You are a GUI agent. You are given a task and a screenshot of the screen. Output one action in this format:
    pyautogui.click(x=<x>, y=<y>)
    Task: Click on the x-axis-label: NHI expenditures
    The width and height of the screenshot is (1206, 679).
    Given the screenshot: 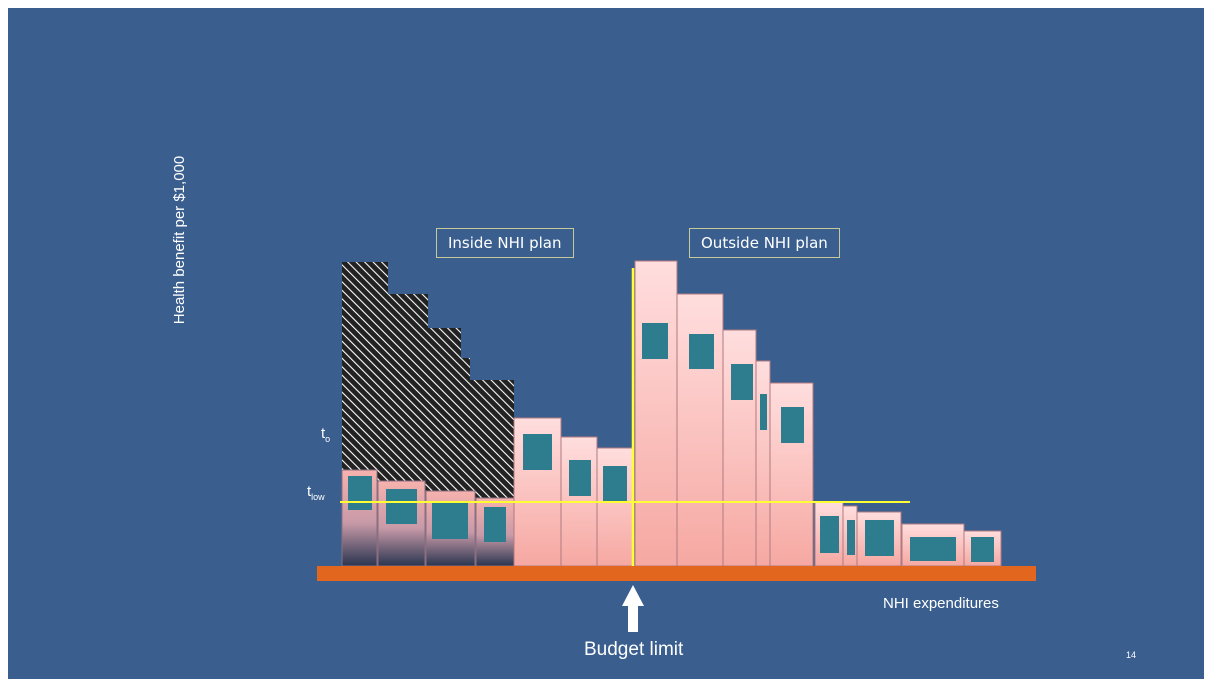 What is the action you would take?
    pyautogui.click(x=941, y=603)
    